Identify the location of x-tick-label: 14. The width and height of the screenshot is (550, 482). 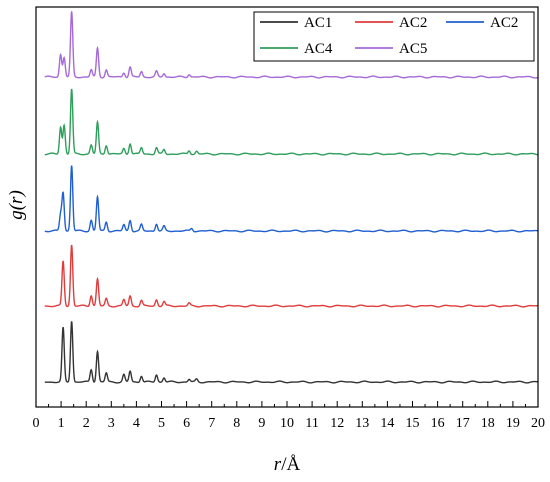
(387, 423).